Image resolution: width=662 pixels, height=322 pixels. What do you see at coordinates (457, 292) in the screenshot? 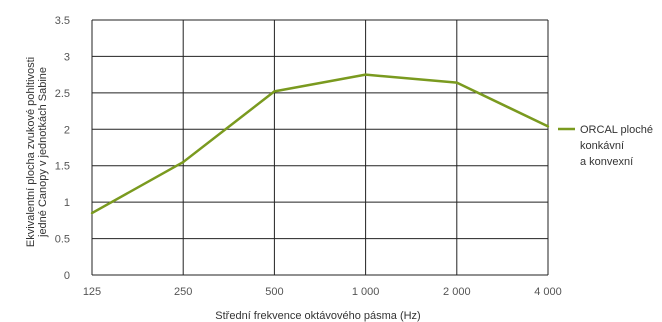
I see `x-tick-label: 2 000` at bounding box center [457, 292].